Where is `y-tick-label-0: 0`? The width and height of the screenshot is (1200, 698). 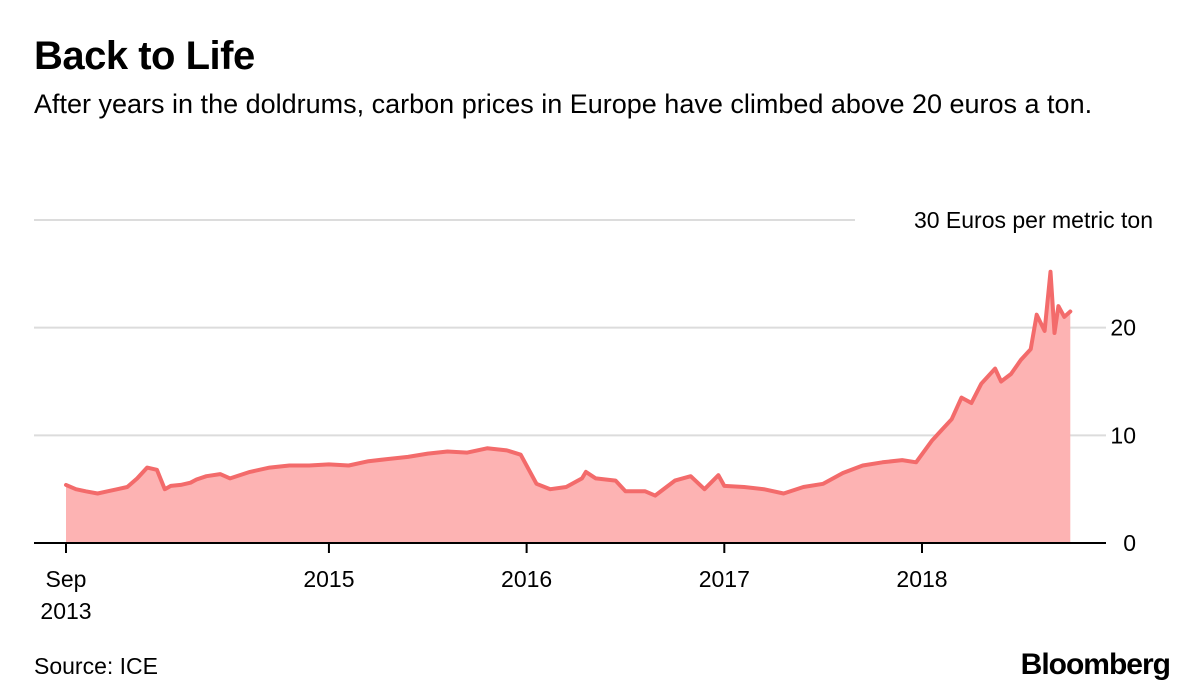
y-tick-label-0: 0 is located at coordinates (1129, 543).